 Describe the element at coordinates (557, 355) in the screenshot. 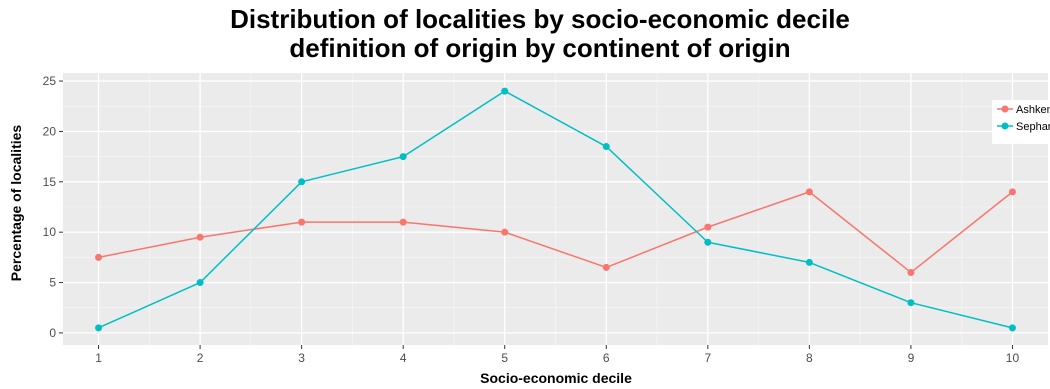

I see `x-axis: 1 2 3 4 5 6 7 8 9 10` at that location.